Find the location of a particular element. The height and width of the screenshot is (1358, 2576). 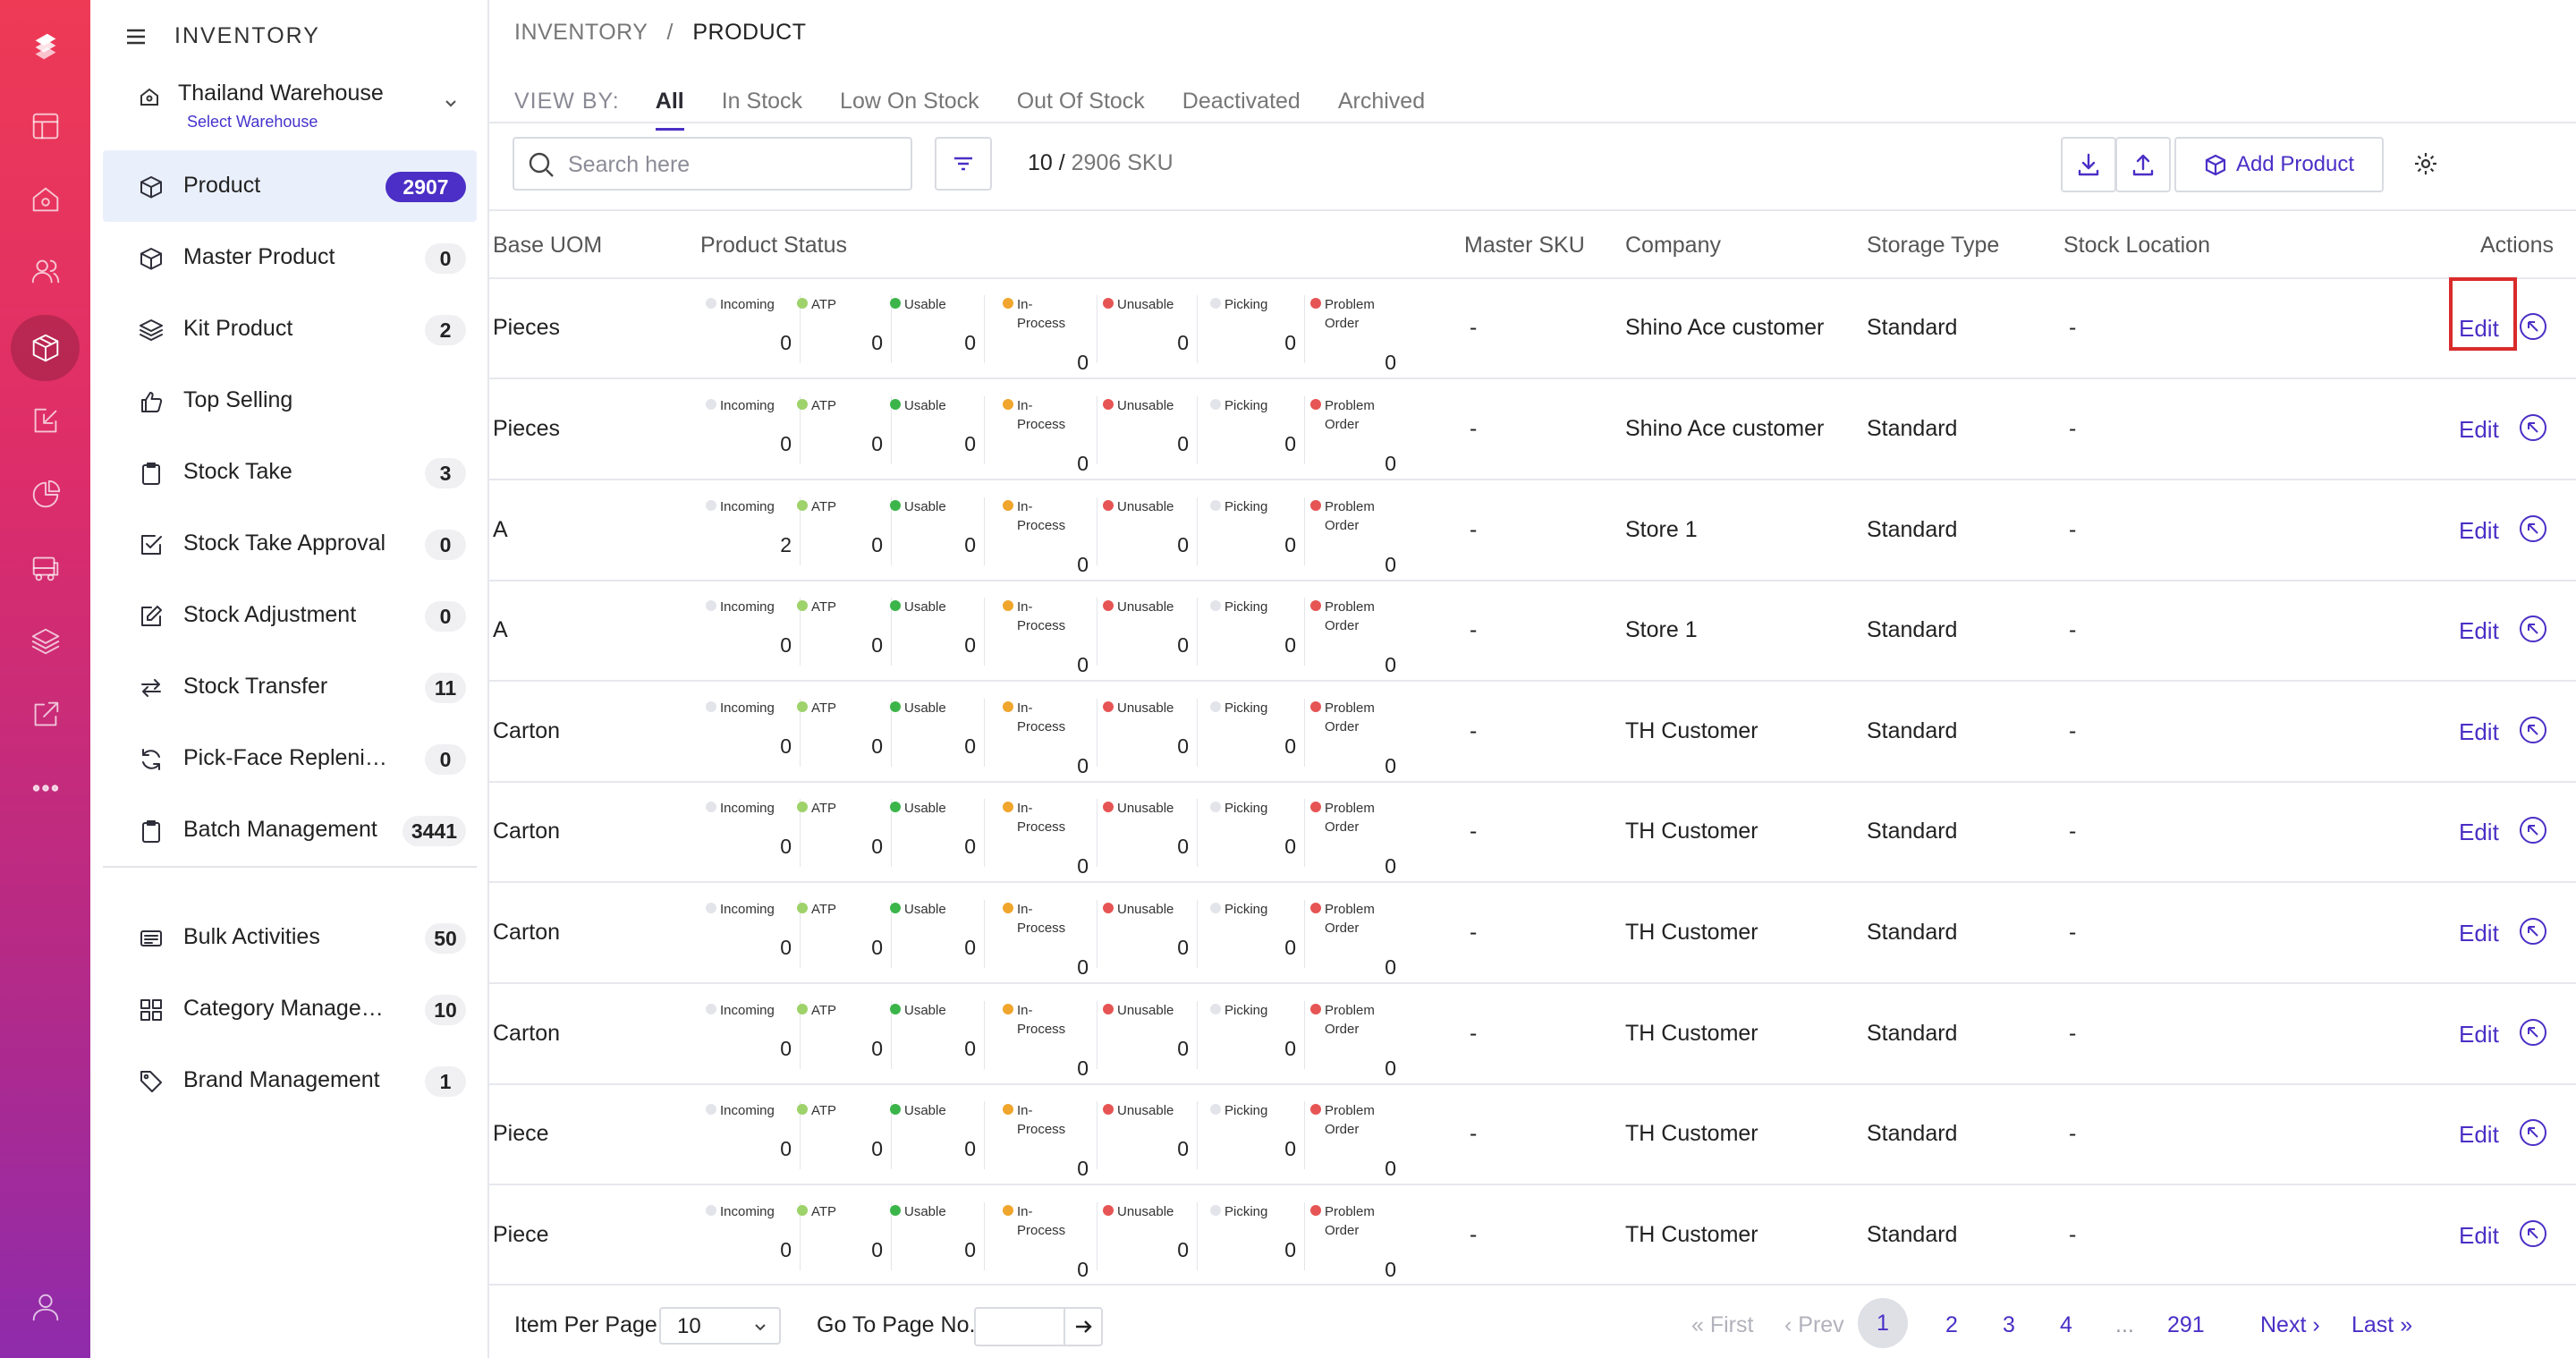

settings-gear-icon is located at coordinates (2425, 164).